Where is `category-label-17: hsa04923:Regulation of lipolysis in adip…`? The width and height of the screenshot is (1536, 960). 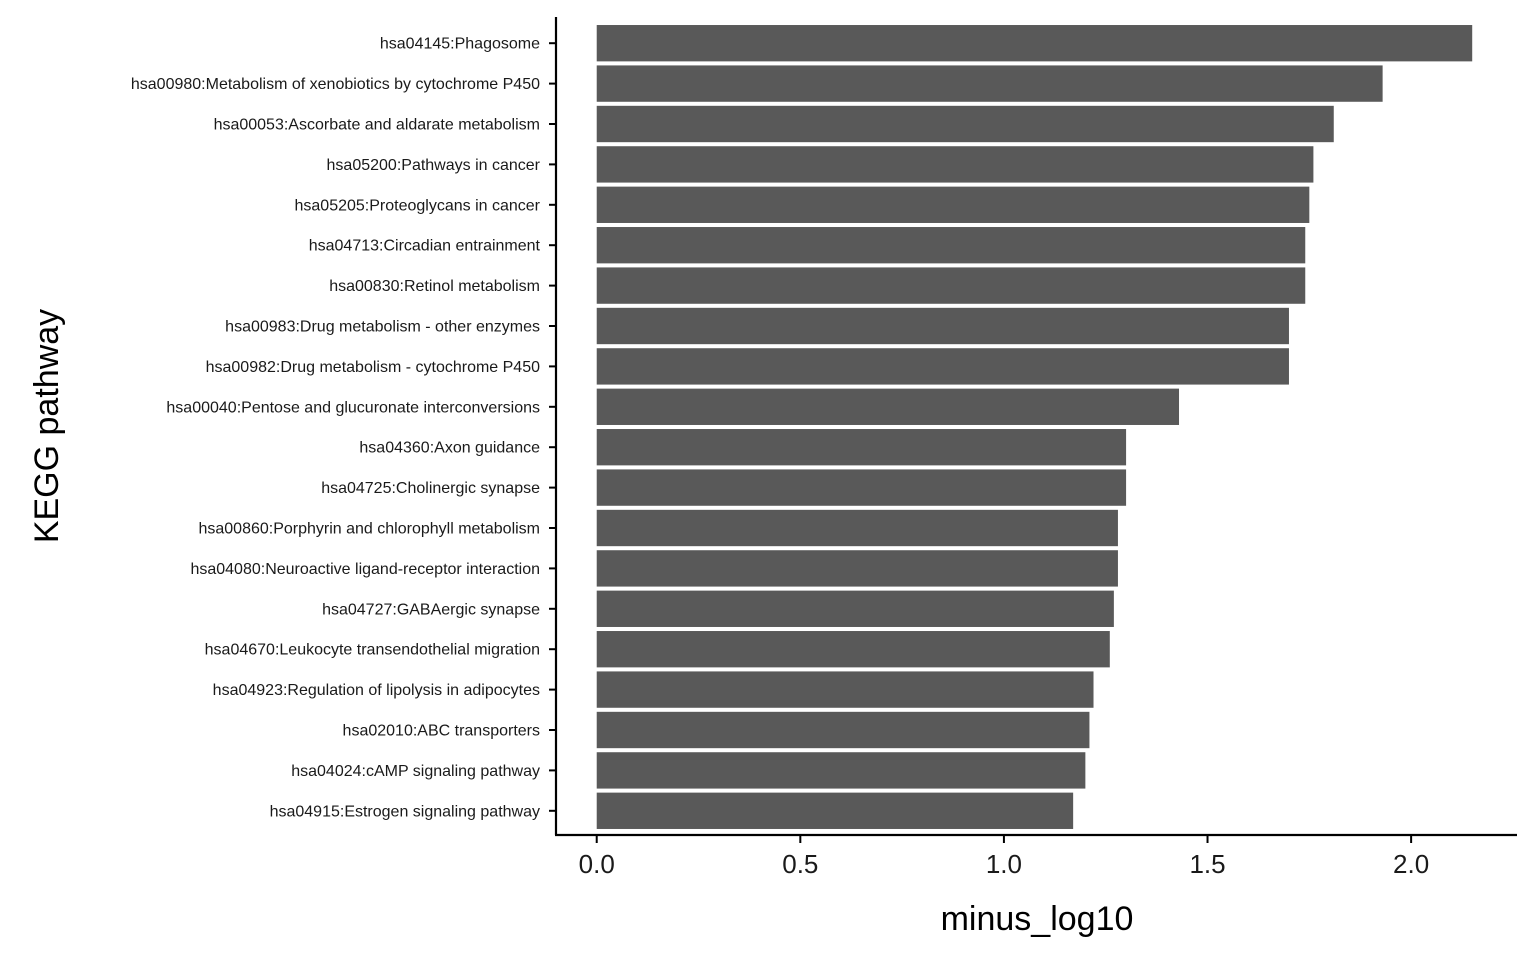
category-label-17: hsa04923:Regulation of lipolysis in adip… is located at coordinates (376, 690).